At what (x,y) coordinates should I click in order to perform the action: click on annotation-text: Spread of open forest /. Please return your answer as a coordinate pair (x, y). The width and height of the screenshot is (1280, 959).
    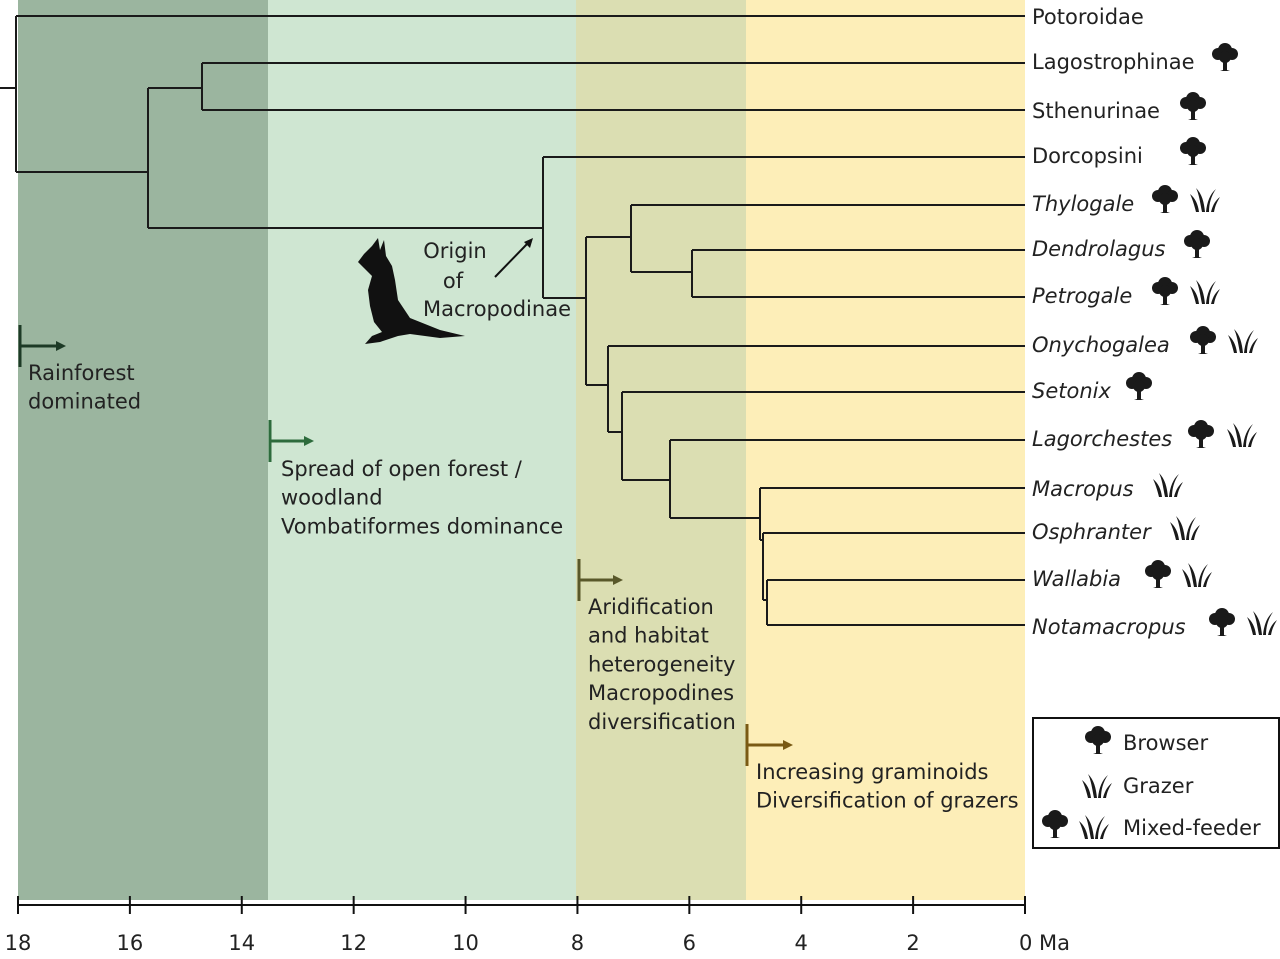
    Looking at the image, I should click on (402, 469).